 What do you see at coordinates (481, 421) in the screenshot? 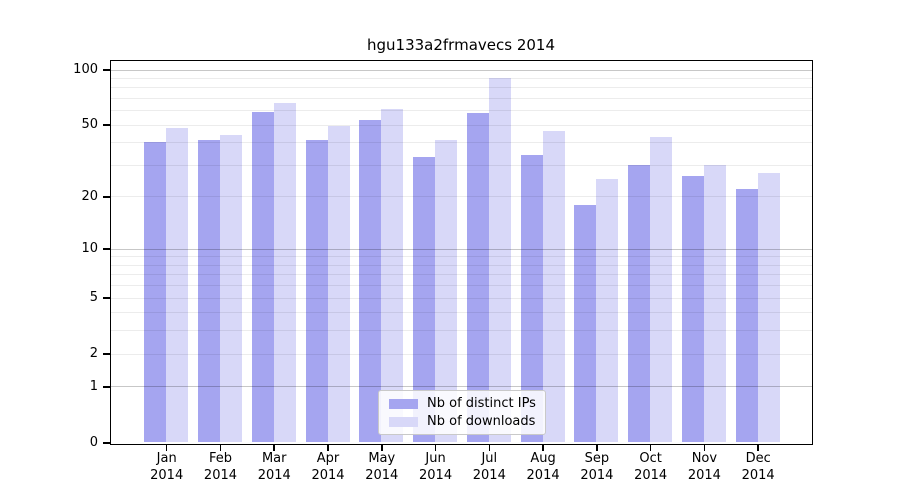
I see `legend-label-downloads: Nb of downloads` at bounding box center [481, 421].